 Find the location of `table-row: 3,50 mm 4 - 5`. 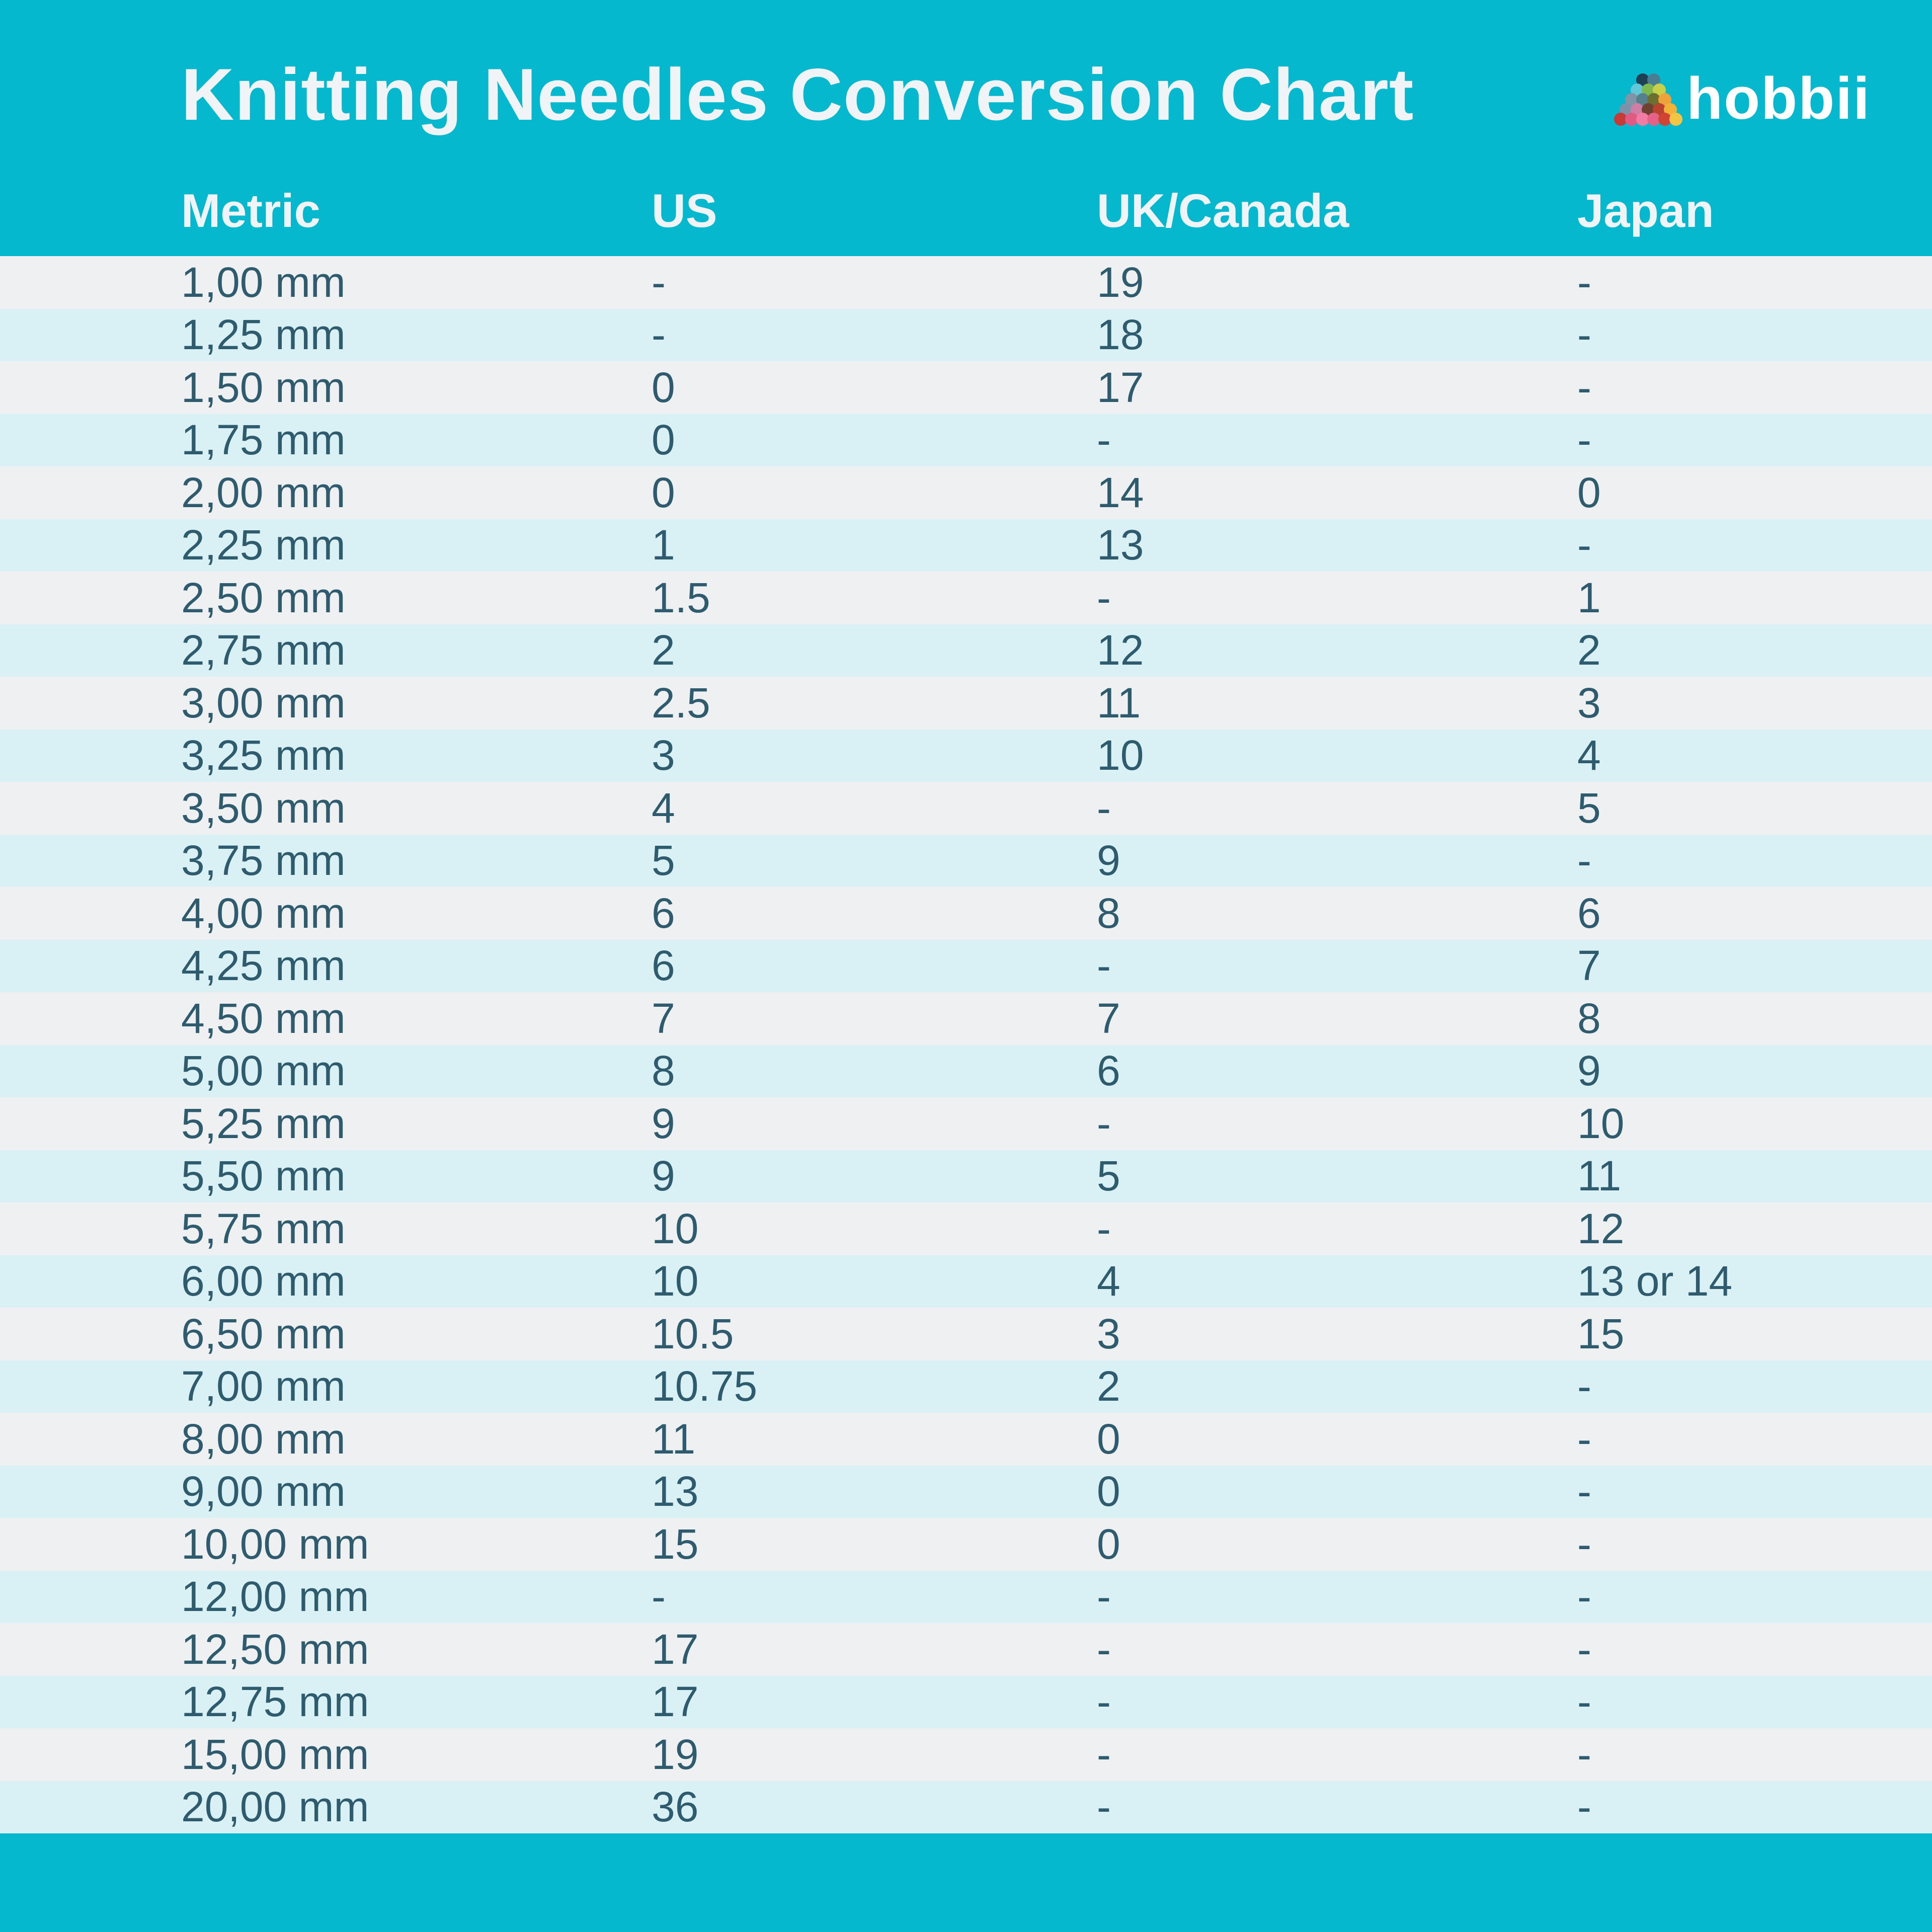

table-row: 3,50 mm 4 - 5 is located at coordinates (966, 809).